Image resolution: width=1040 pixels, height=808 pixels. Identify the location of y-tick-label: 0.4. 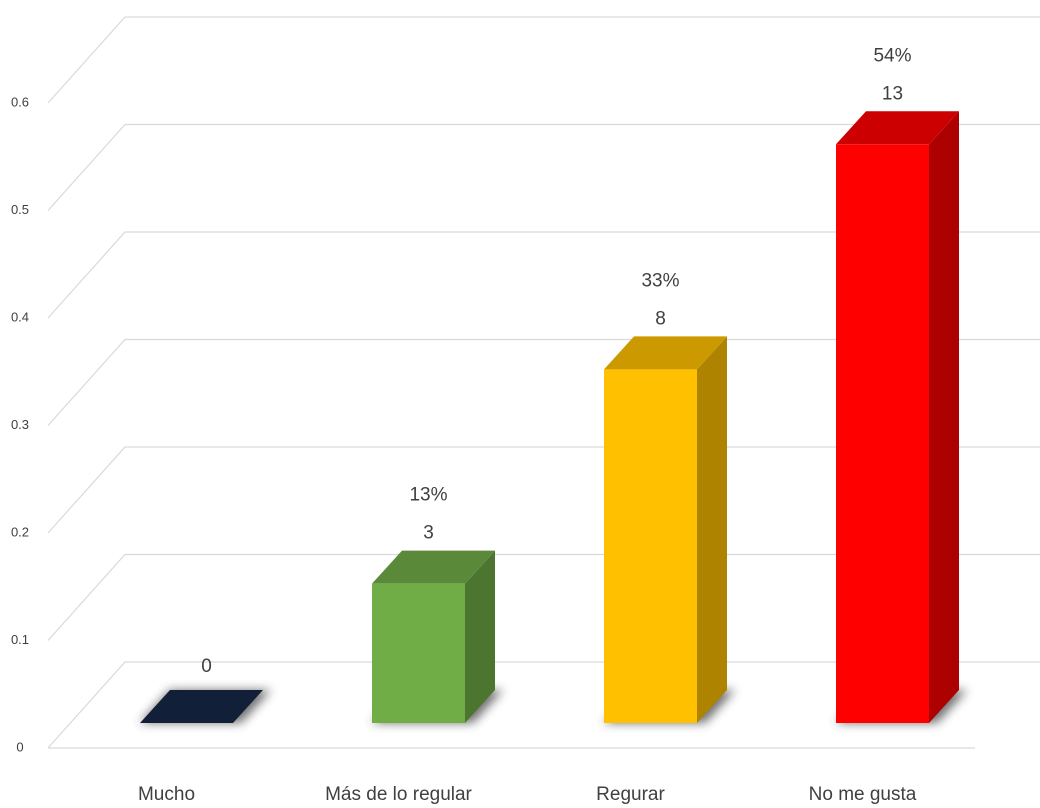
(20, 316).